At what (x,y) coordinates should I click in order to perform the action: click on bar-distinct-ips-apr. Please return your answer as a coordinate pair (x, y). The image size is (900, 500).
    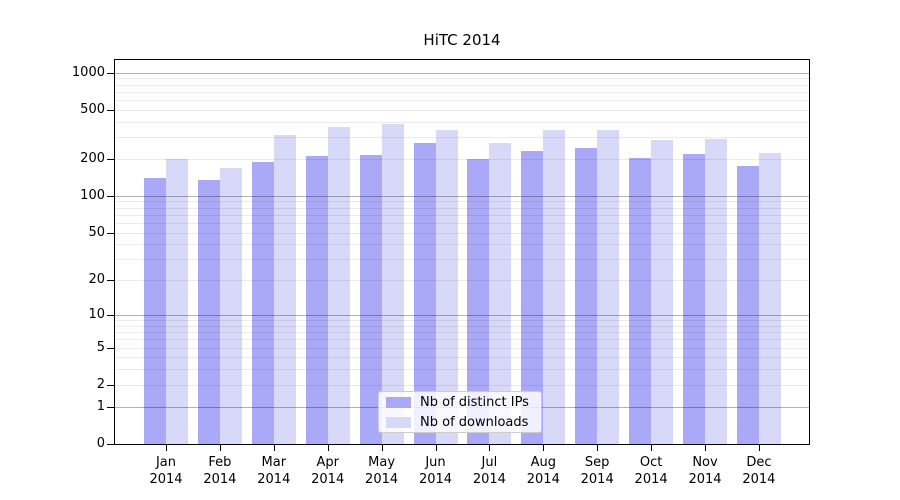
    Looking at the image, I should click on (316, 300).